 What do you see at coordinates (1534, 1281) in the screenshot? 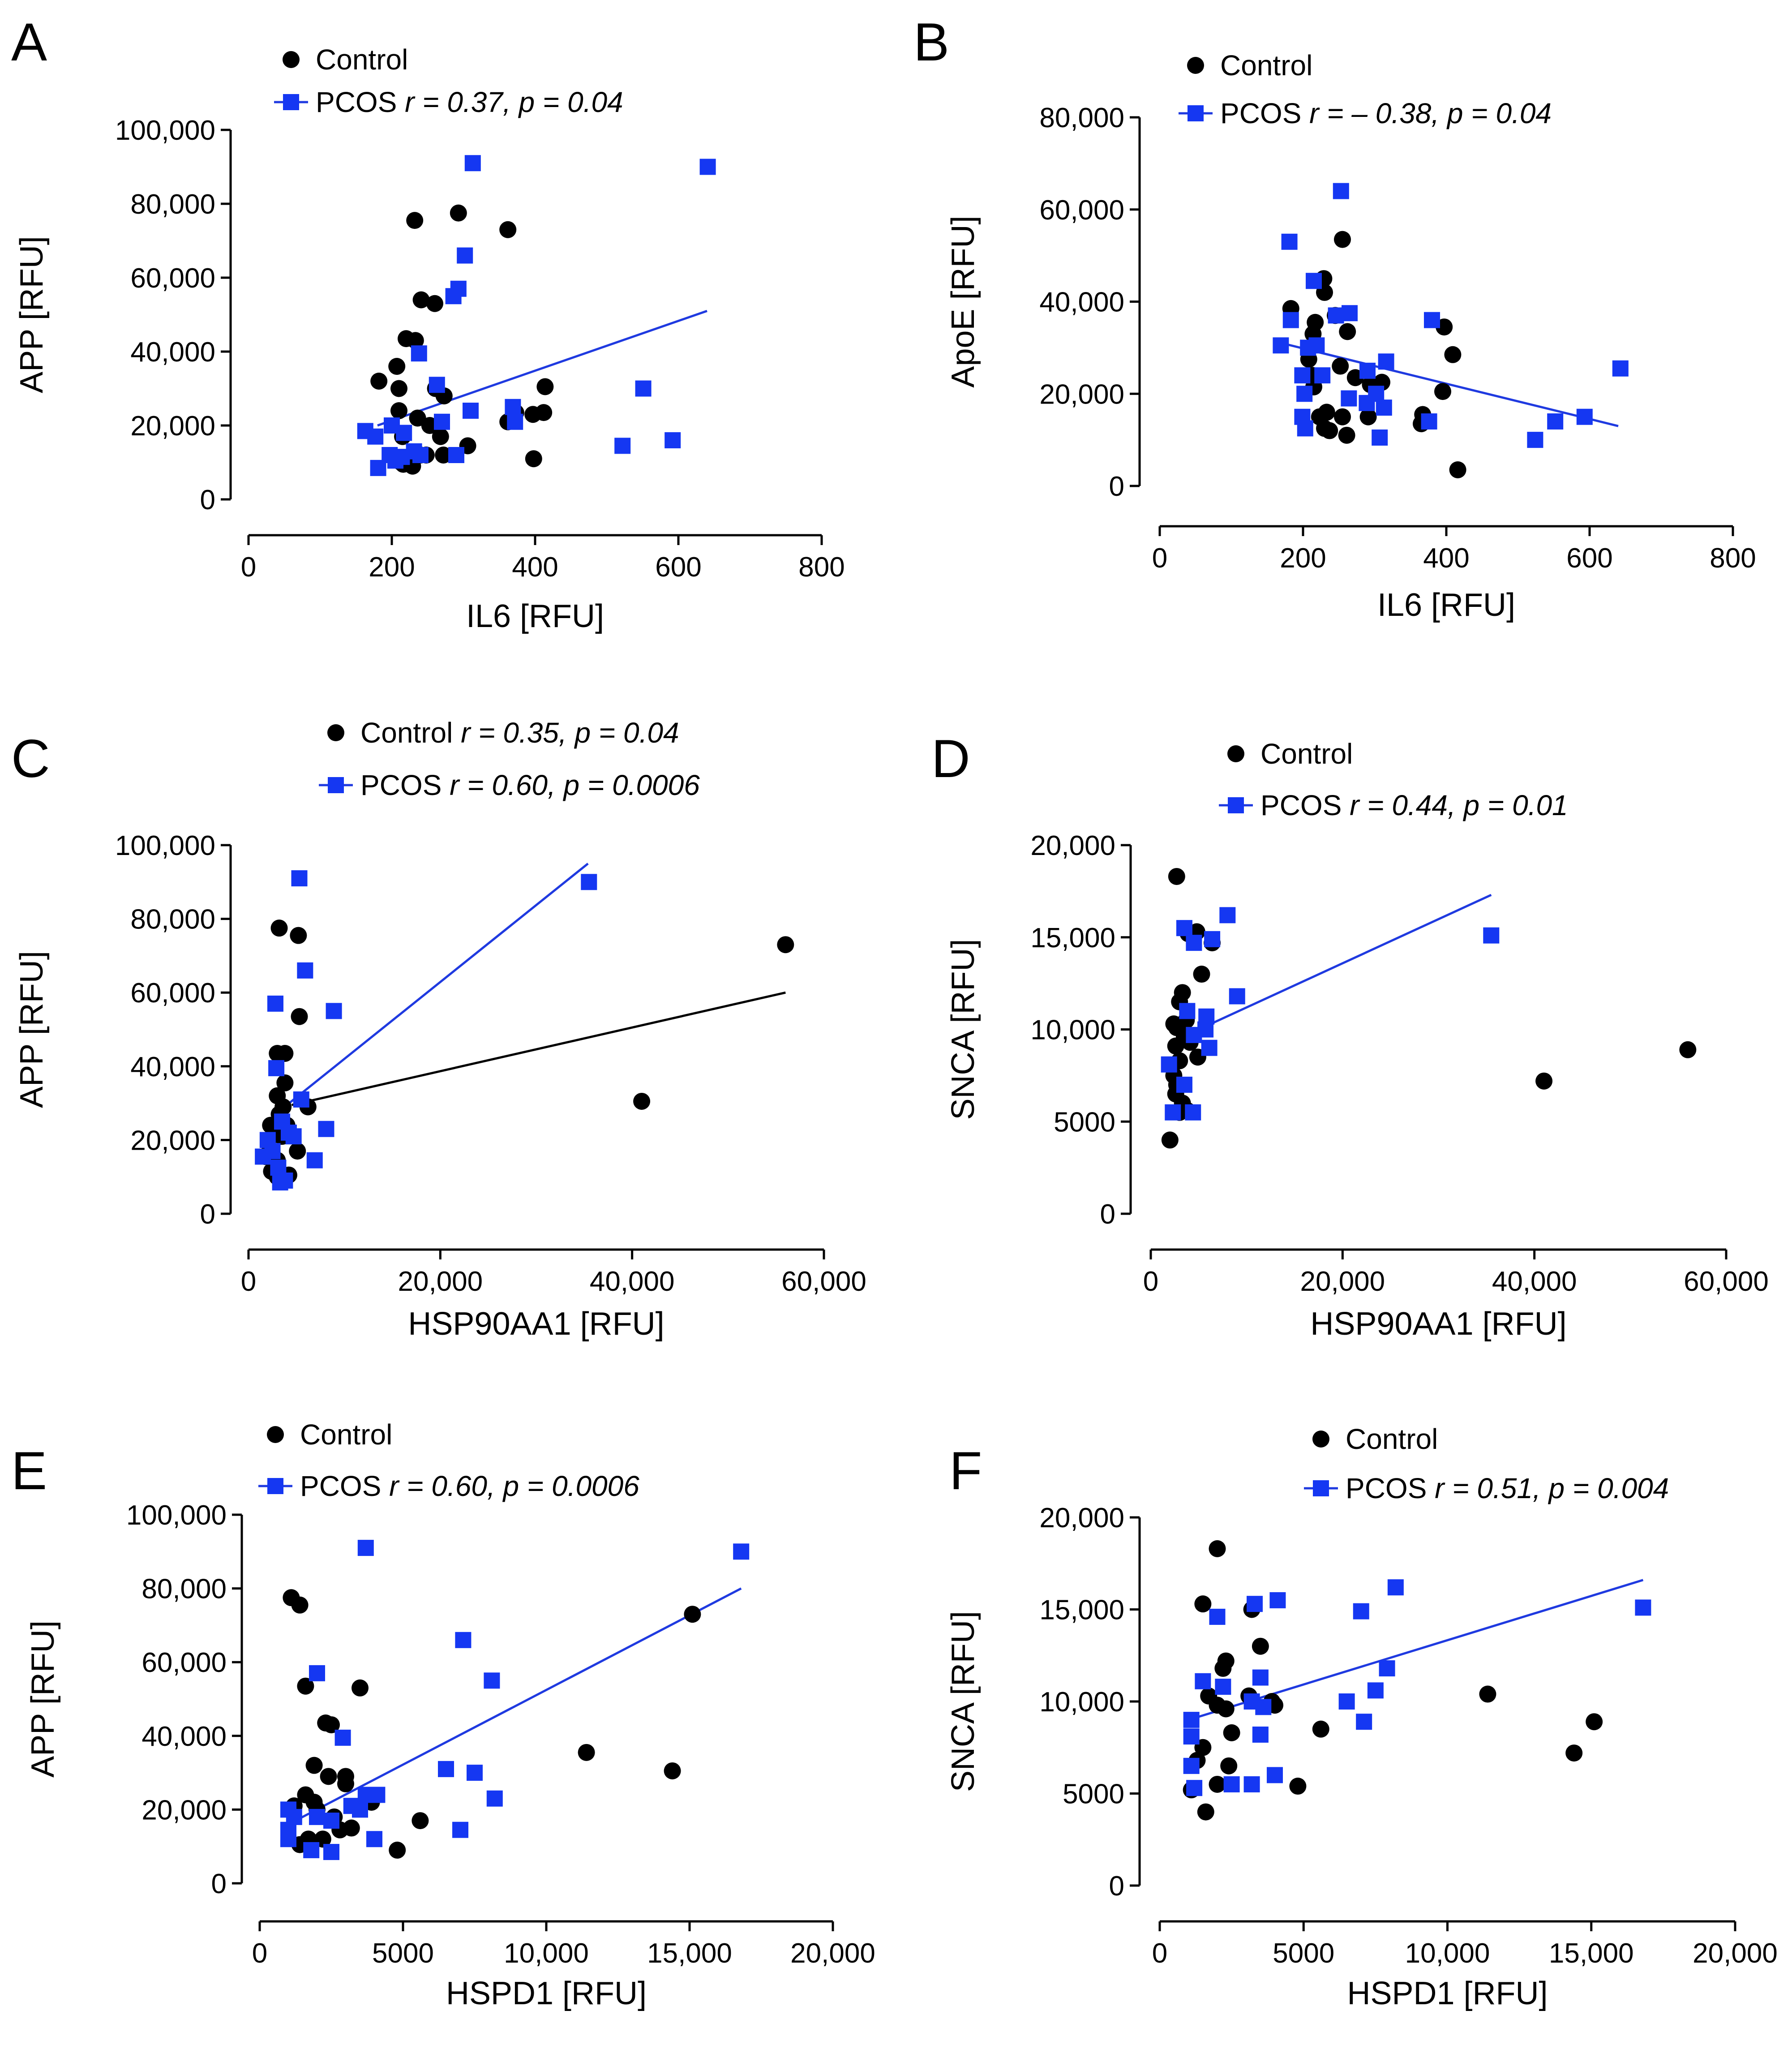
I see `x-tick-label: 40,000` at bounding box center [1534, 1281].